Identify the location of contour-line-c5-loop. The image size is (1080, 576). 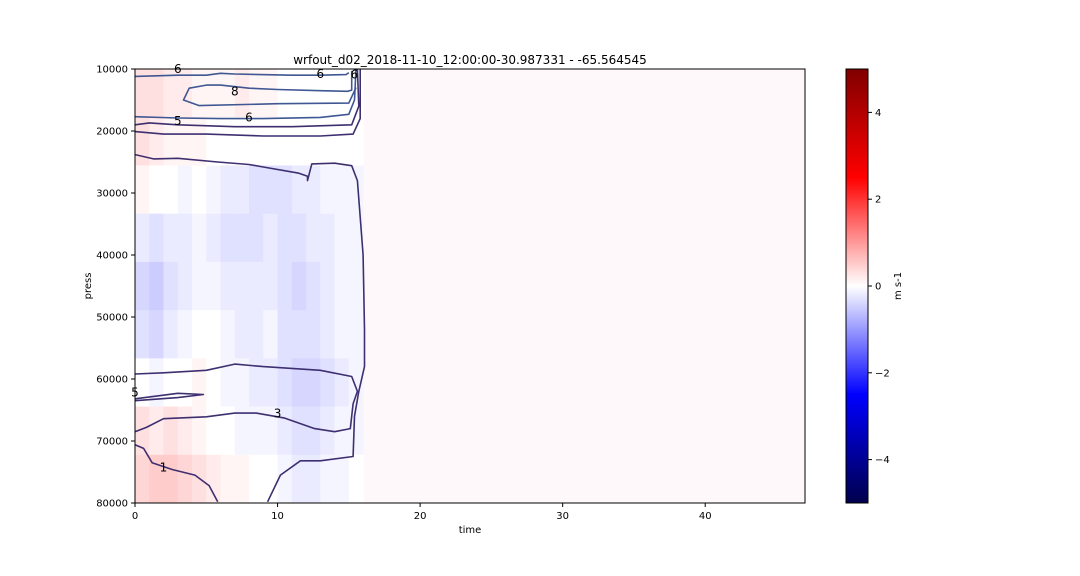
(170, 397).